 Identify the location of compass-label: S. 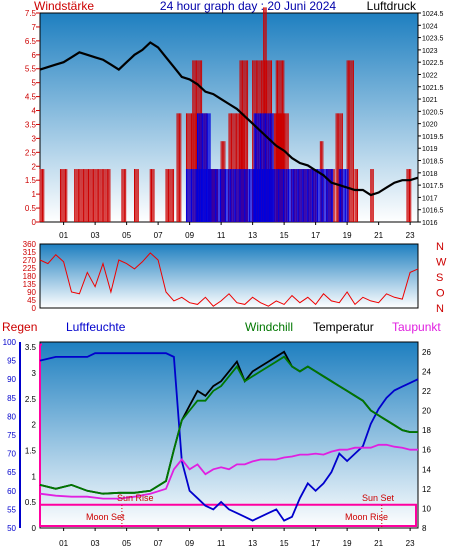
(439, 278).